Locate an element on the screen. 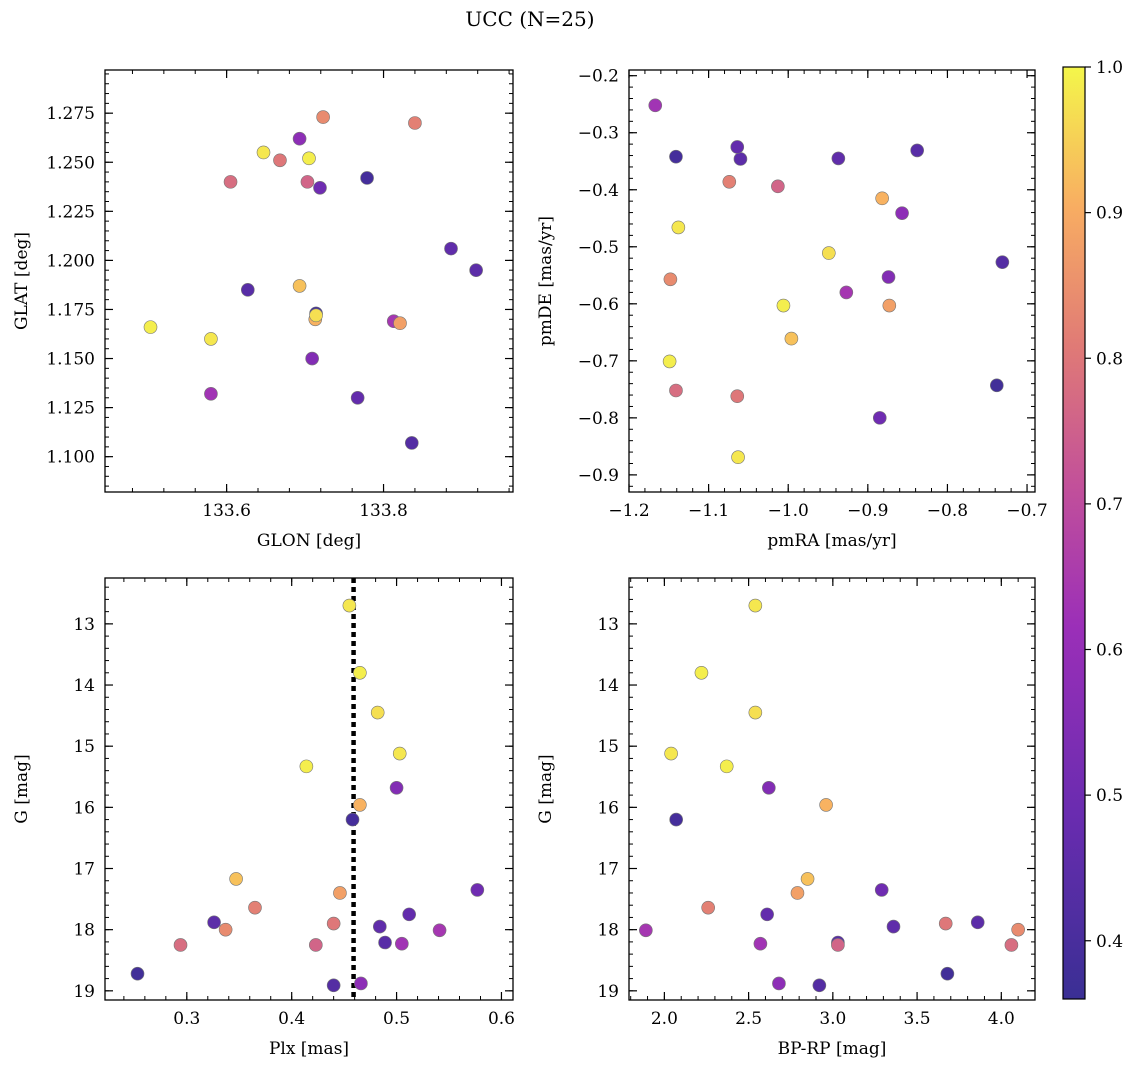  colorbar-tick-label: 0.5 is located at coordinates (1109, 796).